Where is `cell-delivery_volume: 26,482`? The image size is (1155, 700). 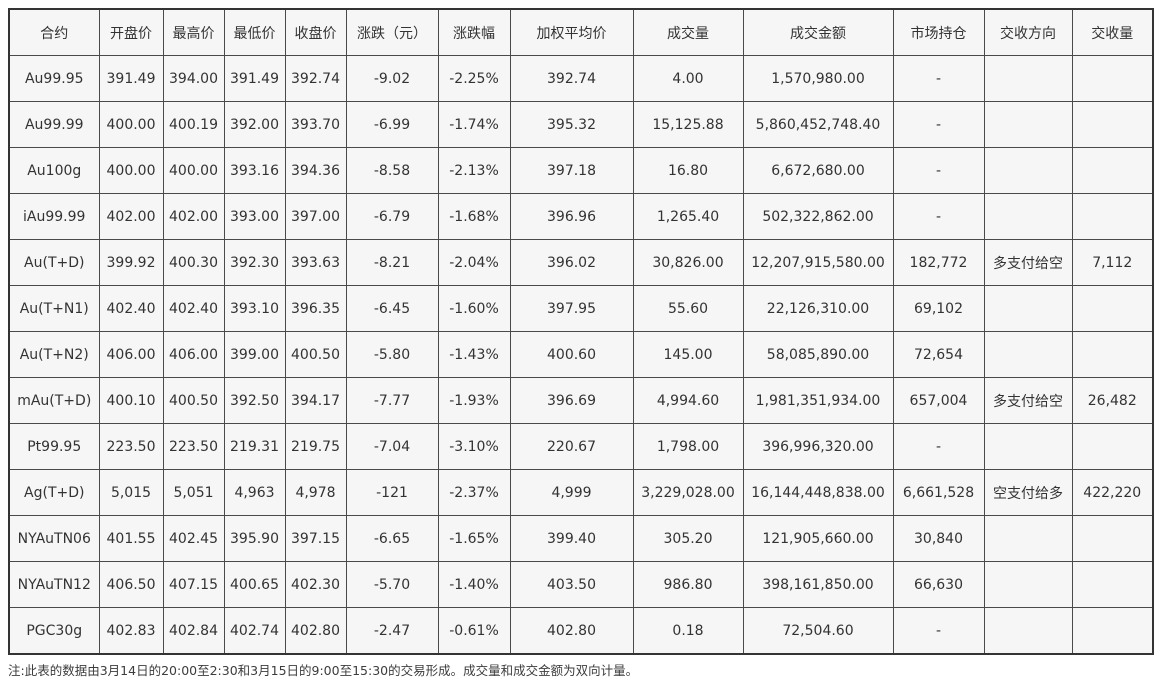 cell-delivery_volume: 26,482 is located at coordinates (1112, 400).